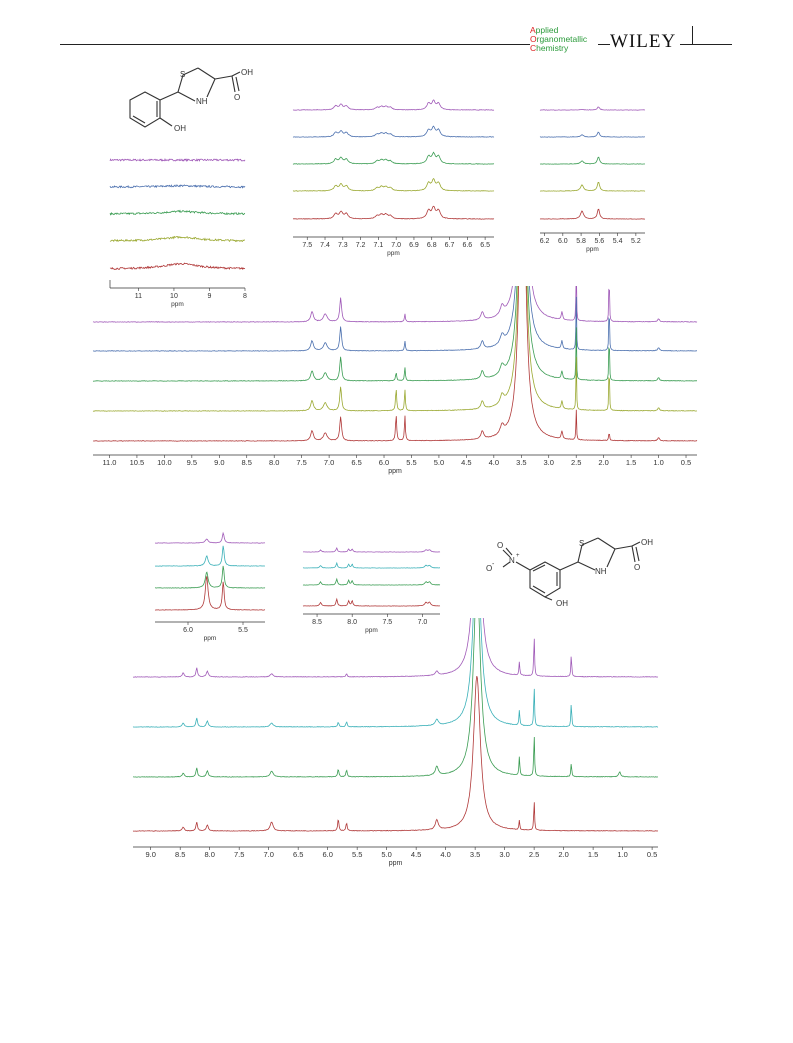 This screenshot has height=1043, width=793. I want to click on structure-2-labels: S NH OH O OH O N + O -, so click(569, 573).